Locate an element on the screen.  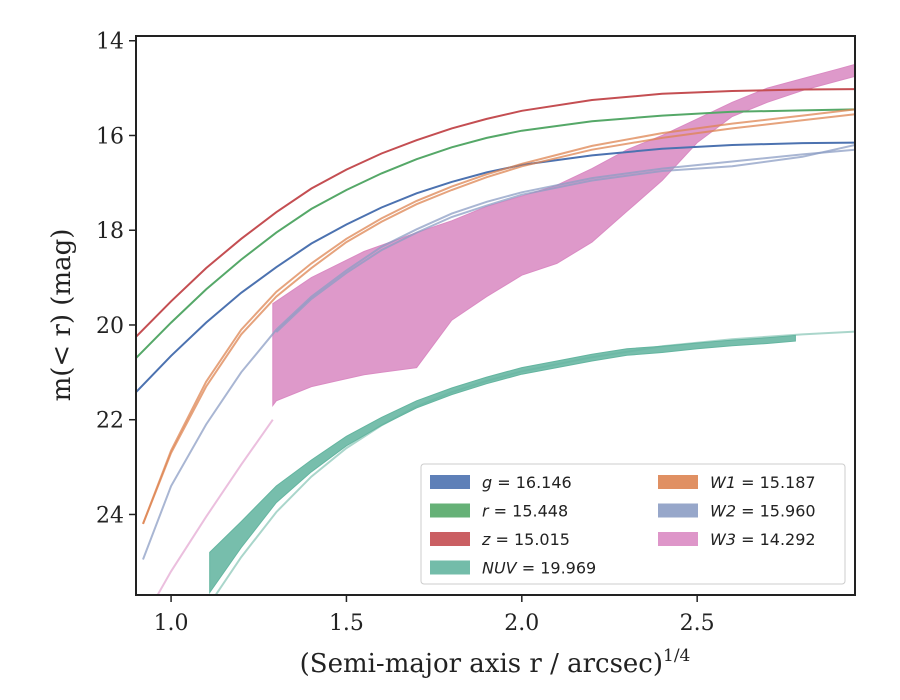
y-tick-label: 18 is located at coordinates (110, 231).